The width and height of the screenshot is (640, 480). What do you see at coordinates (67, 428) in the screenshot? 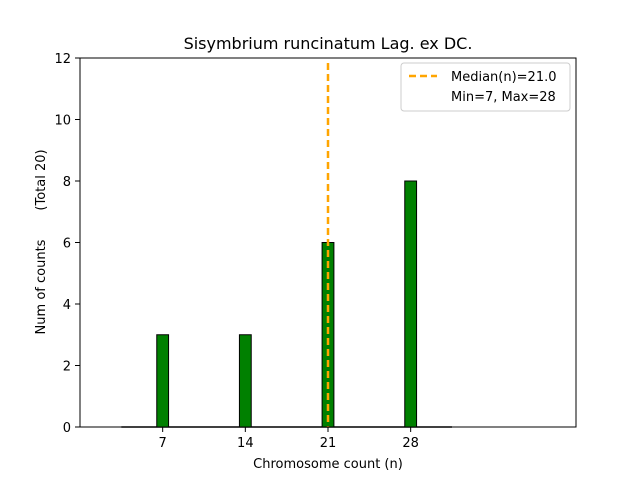
I see `y-tick-label: 0` at bounding box center [67, 428].